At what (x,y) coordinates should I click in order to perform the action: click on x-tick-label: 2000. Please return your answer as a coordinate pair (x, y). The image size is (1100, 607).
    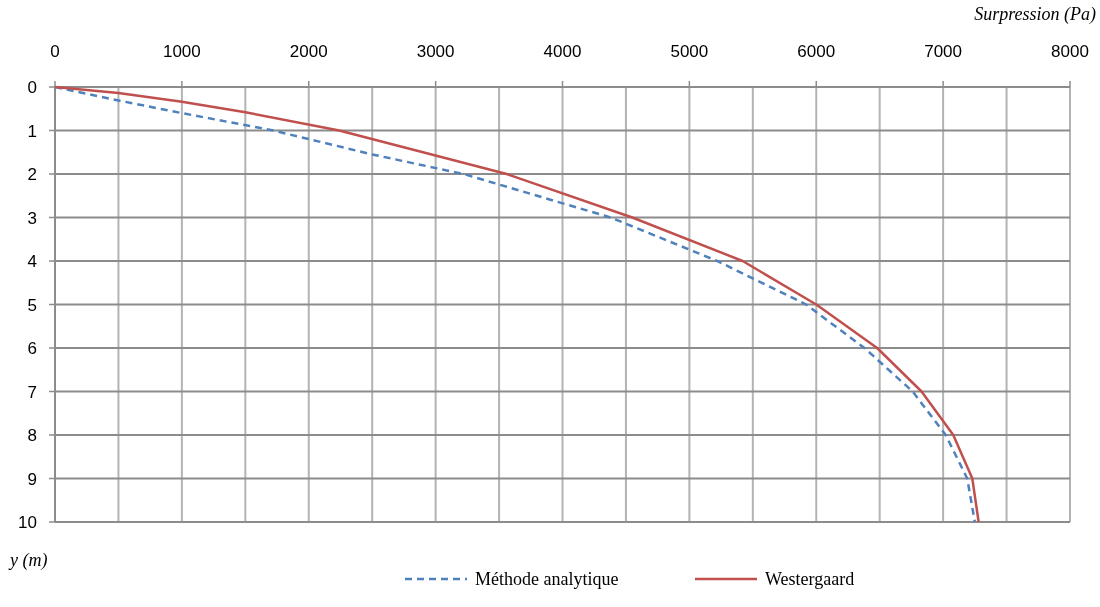
    Looking at the image, I should click on (308, 51).